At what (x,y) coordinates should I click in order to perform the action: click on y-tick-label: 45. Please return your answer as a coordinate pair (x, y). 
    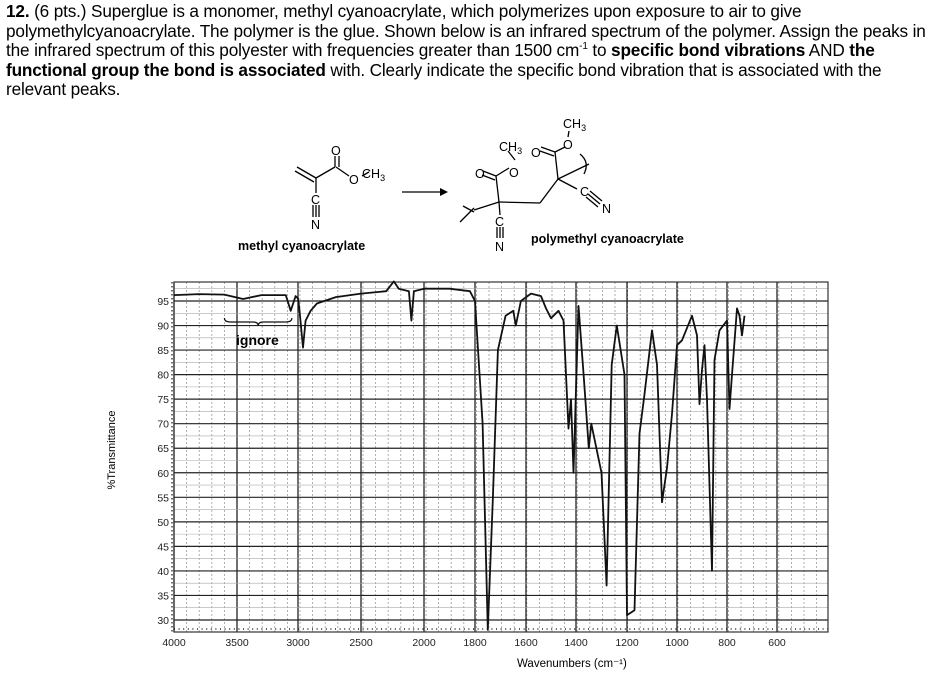
    Looking at the image, I should click on (163, 547).